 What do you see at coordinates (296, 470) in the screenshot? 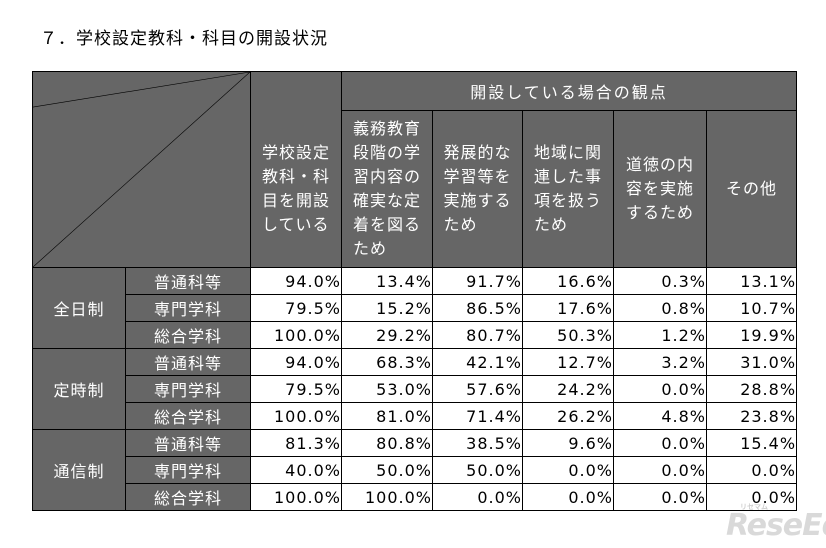
I see `value-cell: 40.0%` at bounding box center [296, 470].